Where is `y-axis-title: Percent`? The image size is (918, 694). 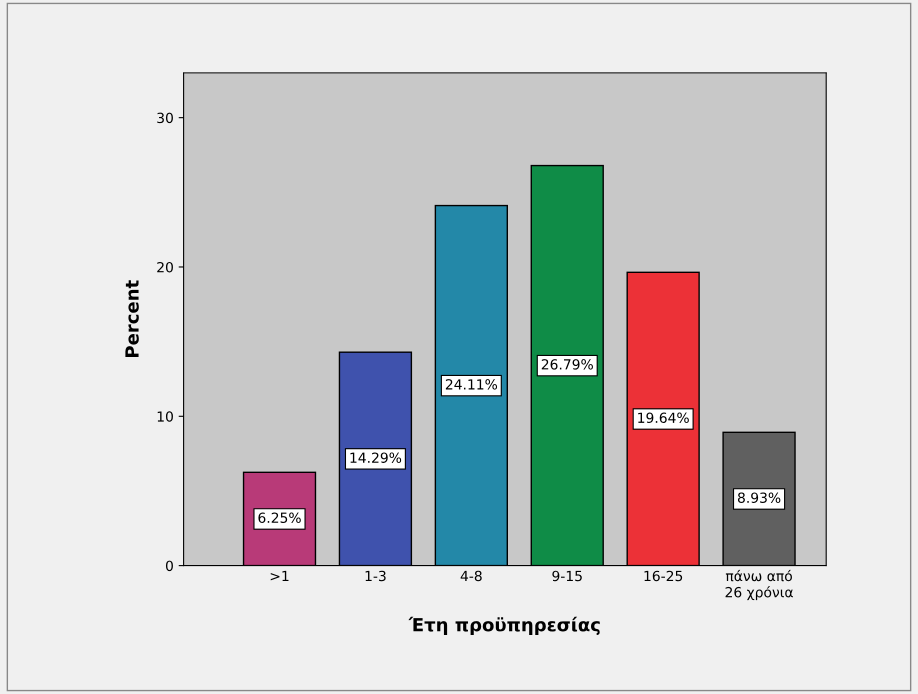 y-axis-title: Percent is located at coordinates (132, 318).